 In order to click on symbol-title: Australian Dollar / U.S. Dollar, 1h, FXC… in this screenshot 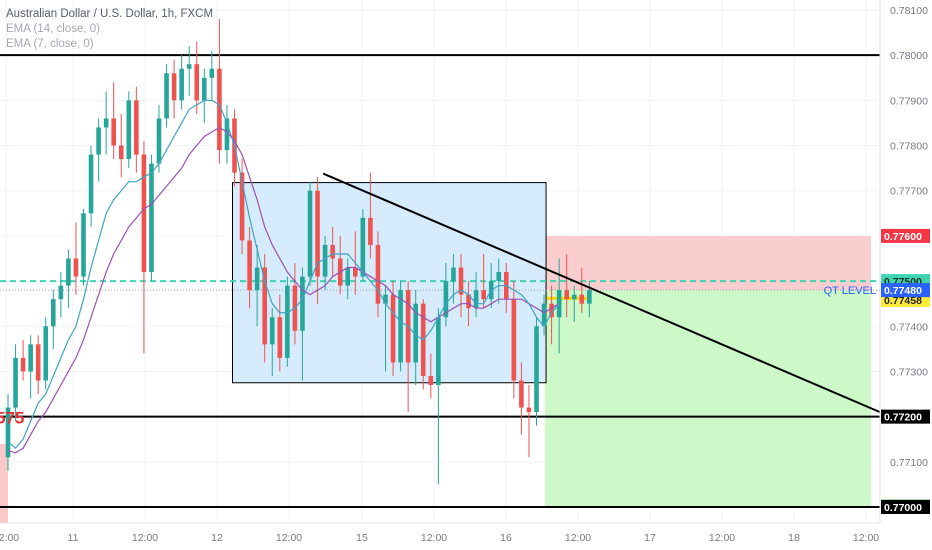, I will do `click(110, 14)`.